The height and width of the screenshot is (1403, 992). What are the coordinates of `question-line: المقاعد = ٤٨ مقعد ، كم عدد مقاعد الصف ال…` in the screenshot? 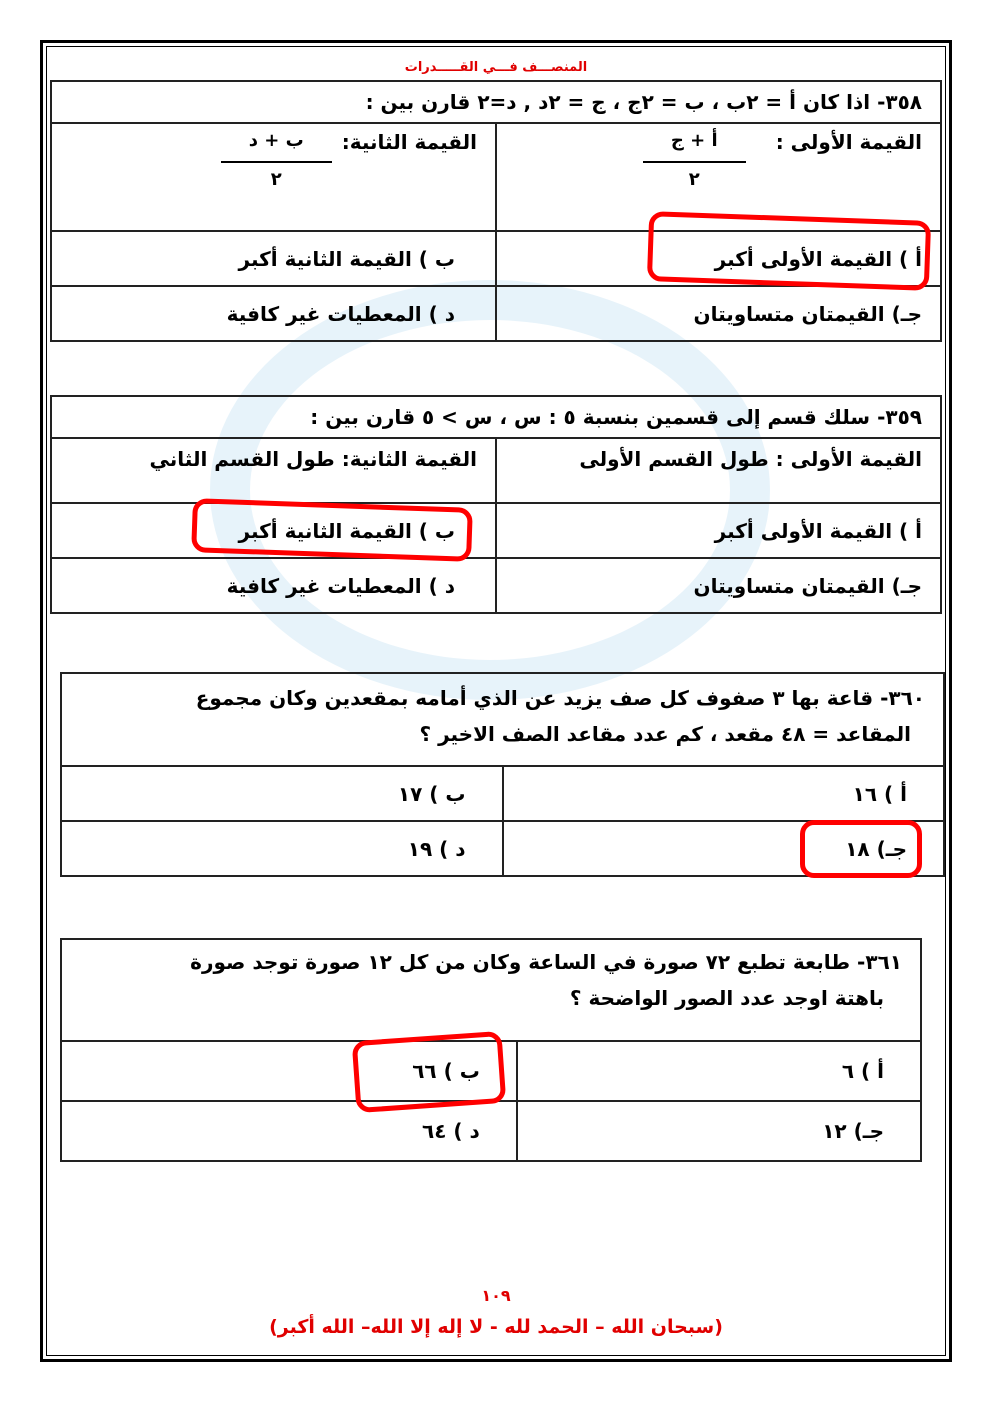 It's located at (665, 734).